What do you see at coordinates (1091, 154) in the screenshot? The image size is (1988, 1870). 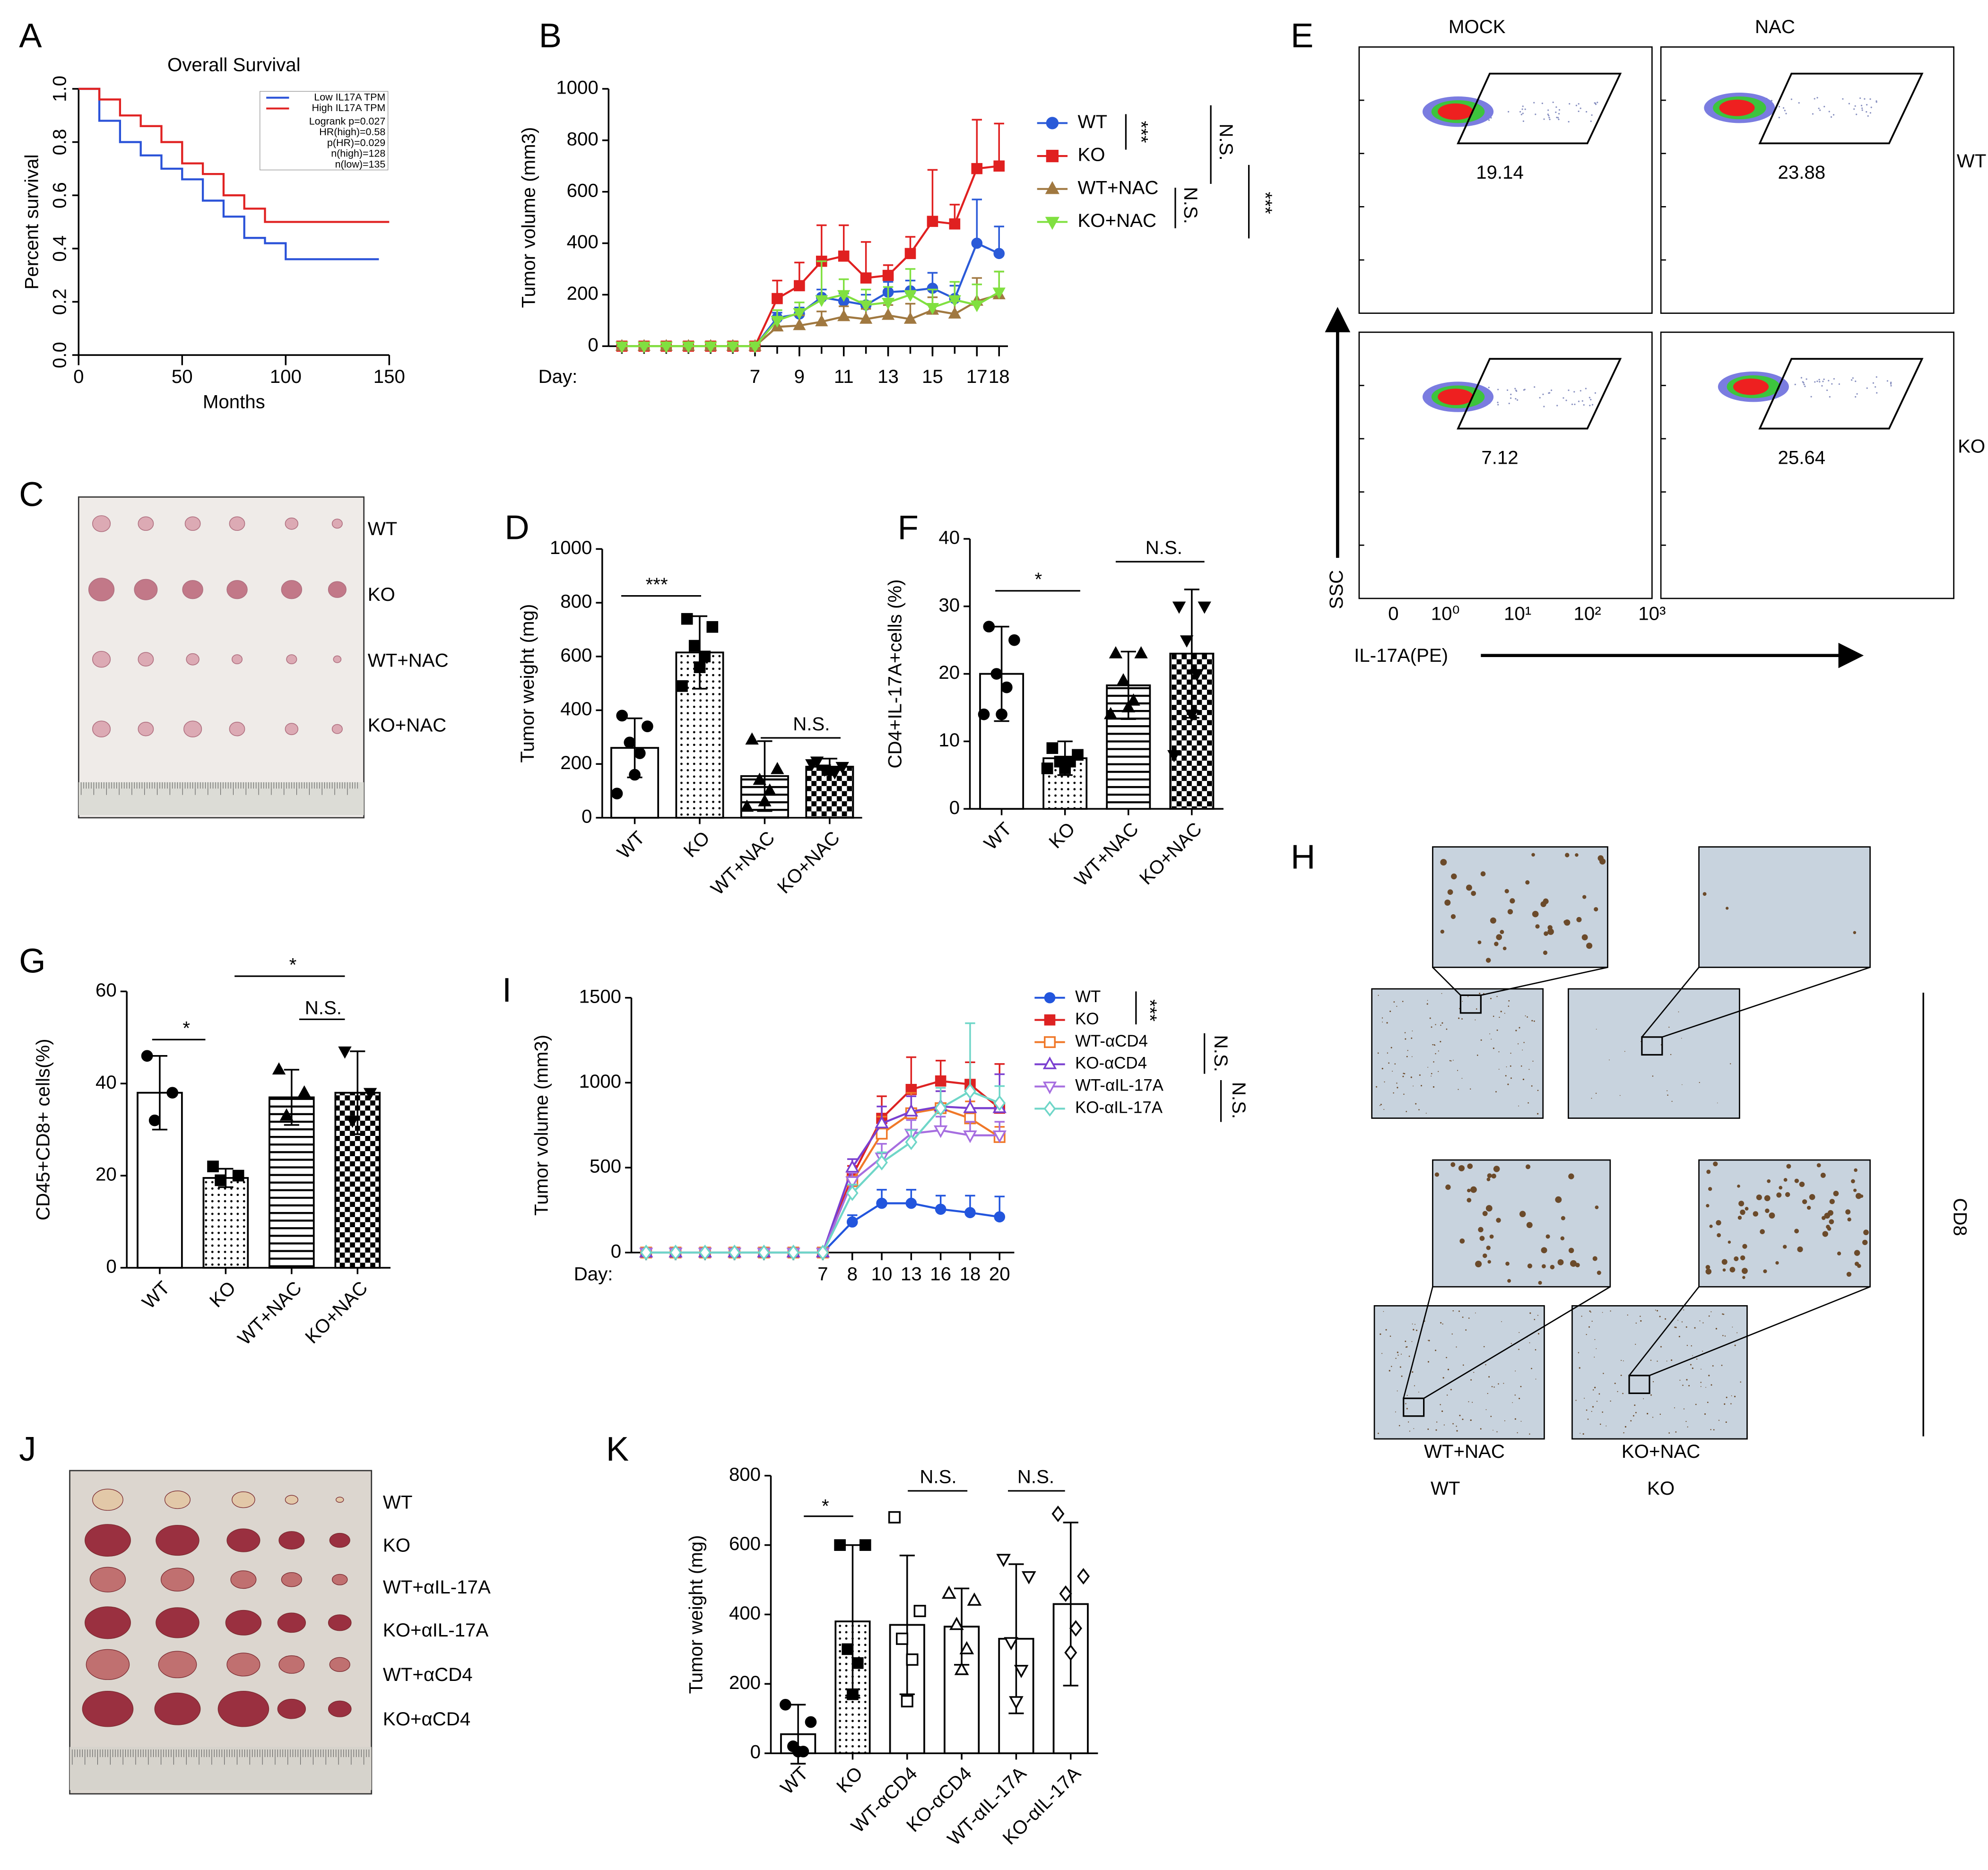 I see `legend-label: KO` at bounding box center [1091, 154].